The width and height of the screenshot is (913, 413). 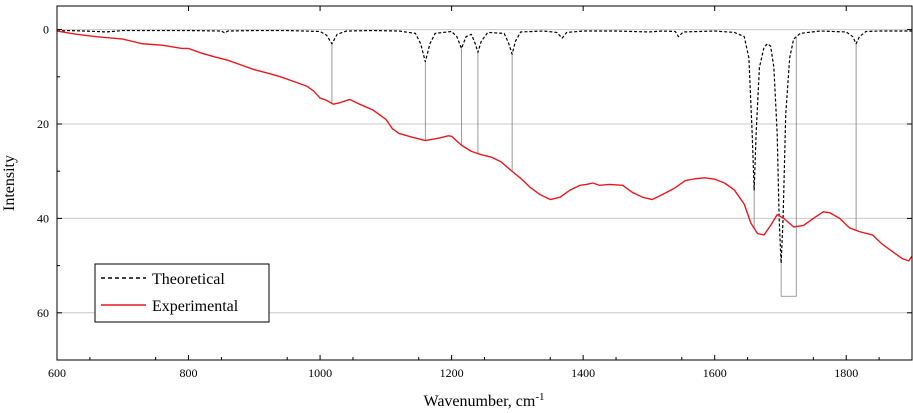 What do you see at coordinates (57, 373) in the screenshot?
I see `x-tick-label: 600` at bounding box center [57, 373].